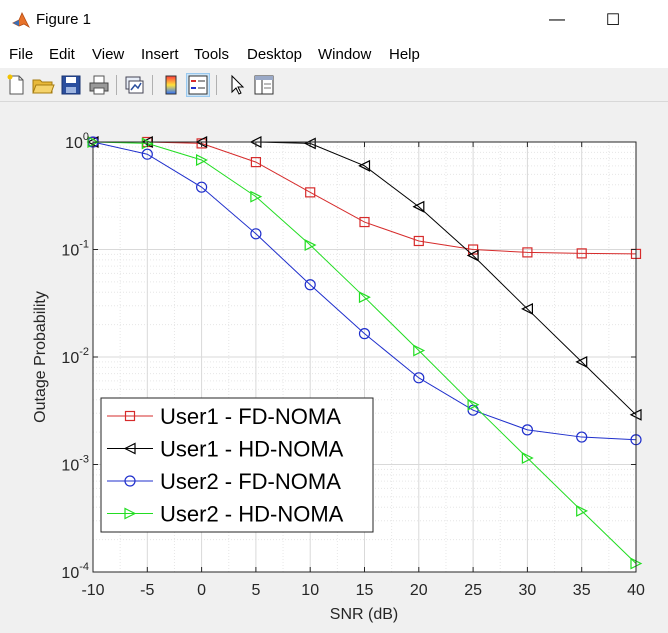  I want to click on print-button, so click(99, 85).